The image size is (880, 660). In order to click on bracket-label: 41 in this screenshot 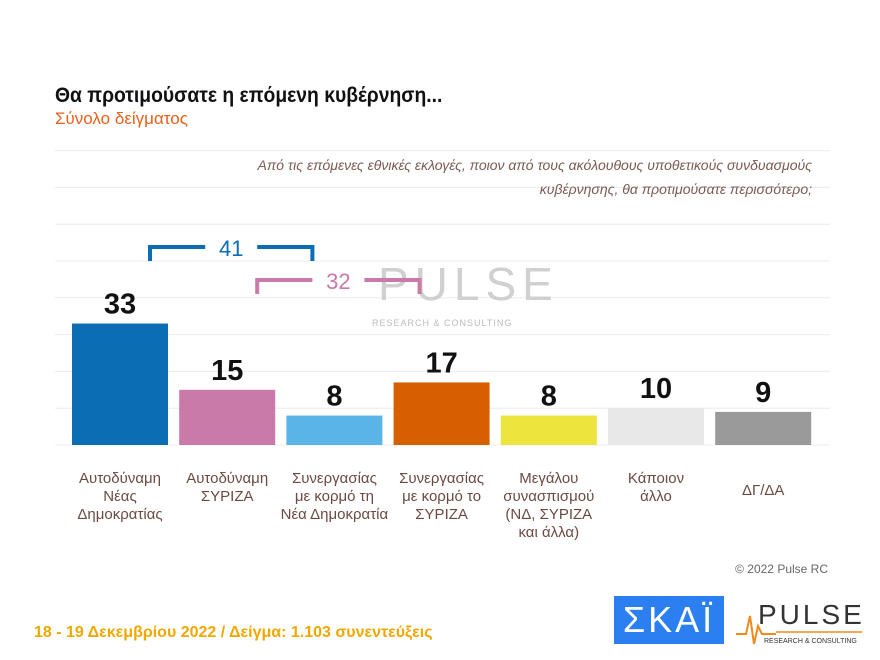, I will do `click(231, 248)`.